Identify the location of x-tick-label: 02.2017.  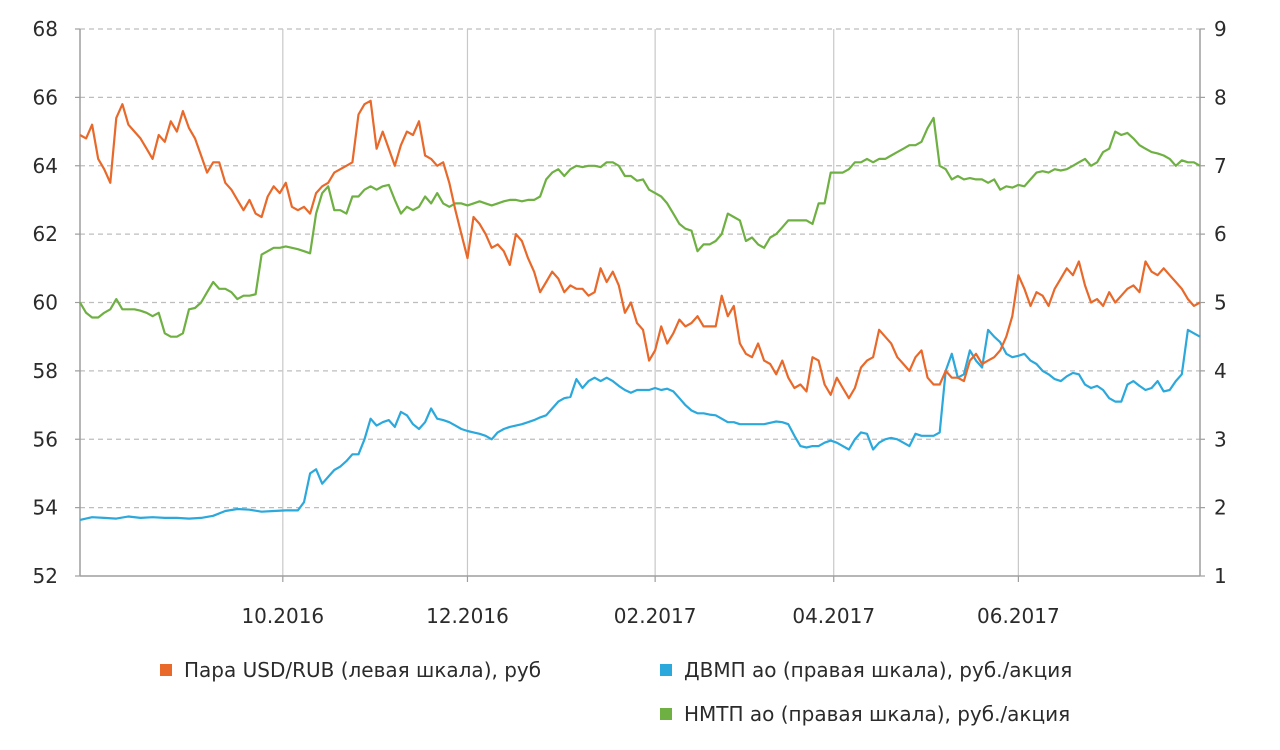
(655, 616).